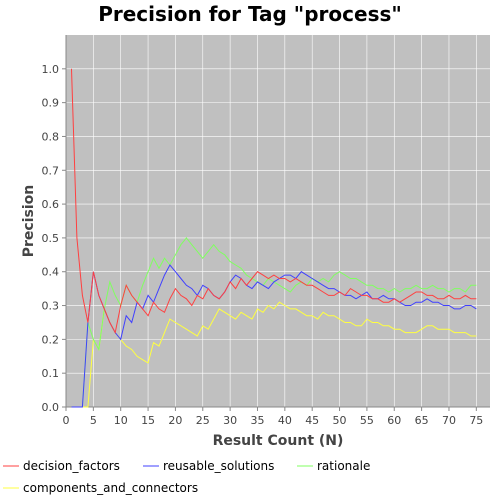 This screenshot has width=500, height=500. I want to click on x-tick-label: 45, so click(312, 420).